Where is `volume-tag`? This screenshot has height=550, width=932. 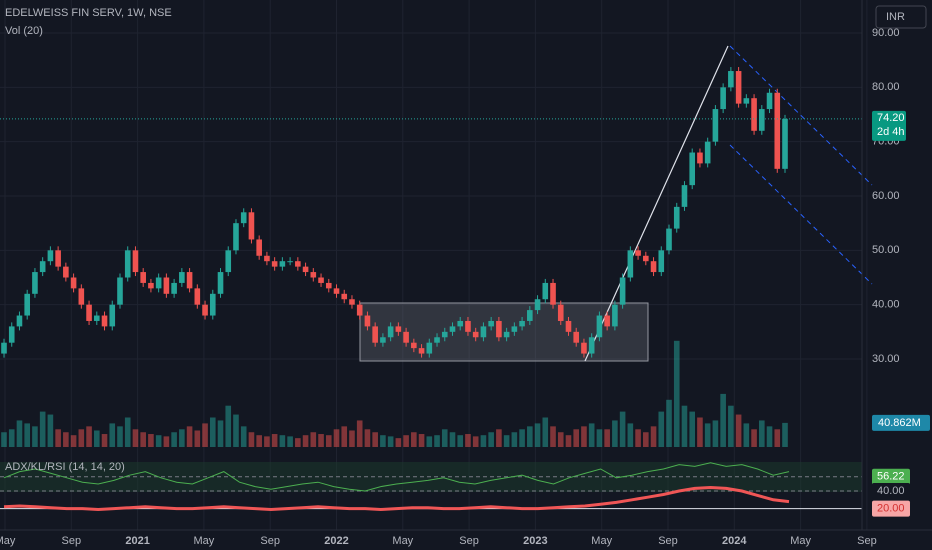
volume-tag is located at coordinates (901, 422).